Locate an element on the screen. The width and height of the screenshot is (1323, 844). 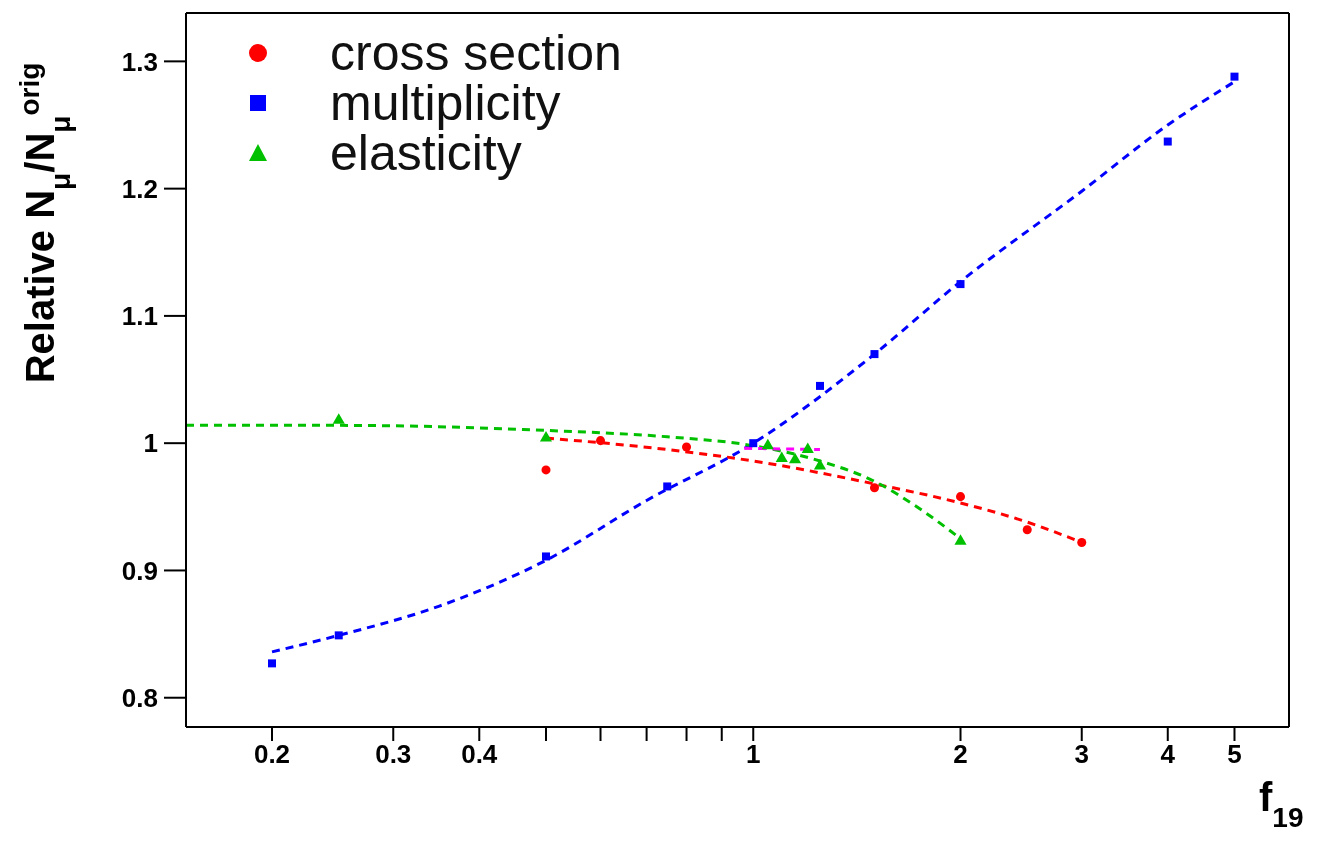
x-tick-label: 0.4 is located at coordinates (479, 754).